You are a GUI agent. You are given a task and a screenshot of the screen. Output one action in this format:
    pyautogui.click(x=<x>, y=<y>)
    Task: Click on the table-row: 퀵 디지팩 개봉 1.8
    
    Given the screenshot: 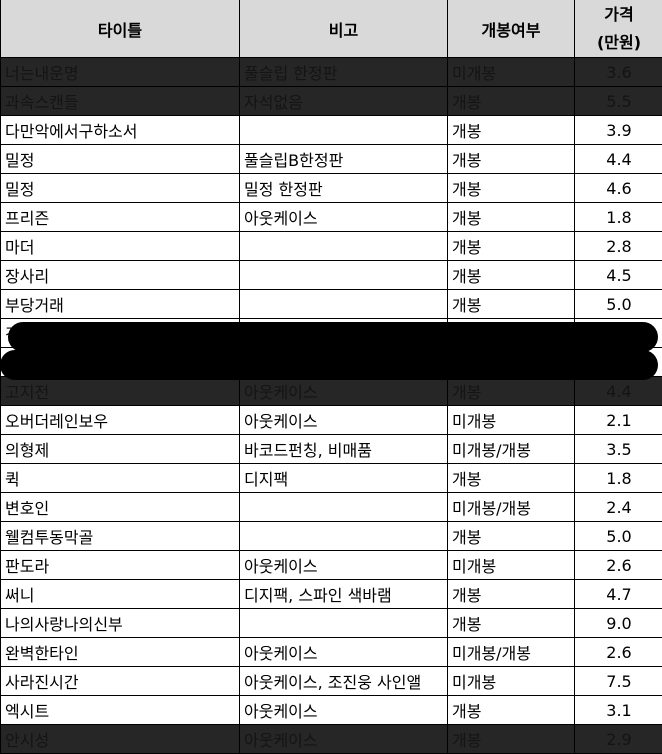 What is the action you would take?
    pyautogui.click(x=331, y=478)
    